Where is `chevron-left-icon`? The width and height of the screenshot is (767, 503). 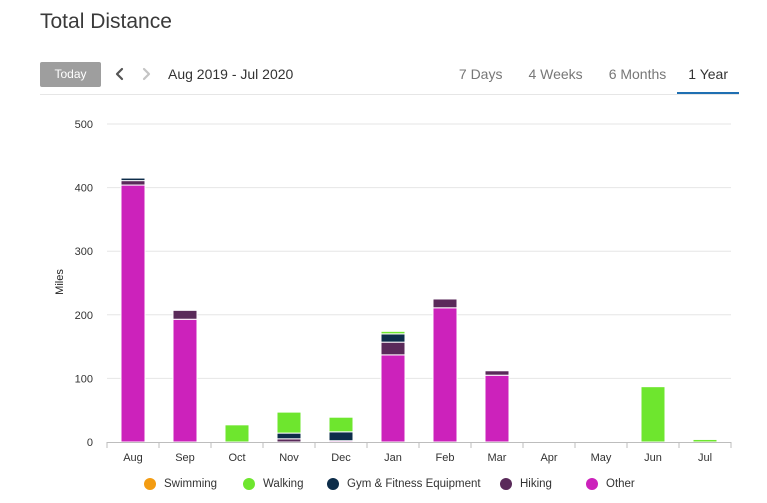
chevron-left-icon is located at coordinates (120, 74).